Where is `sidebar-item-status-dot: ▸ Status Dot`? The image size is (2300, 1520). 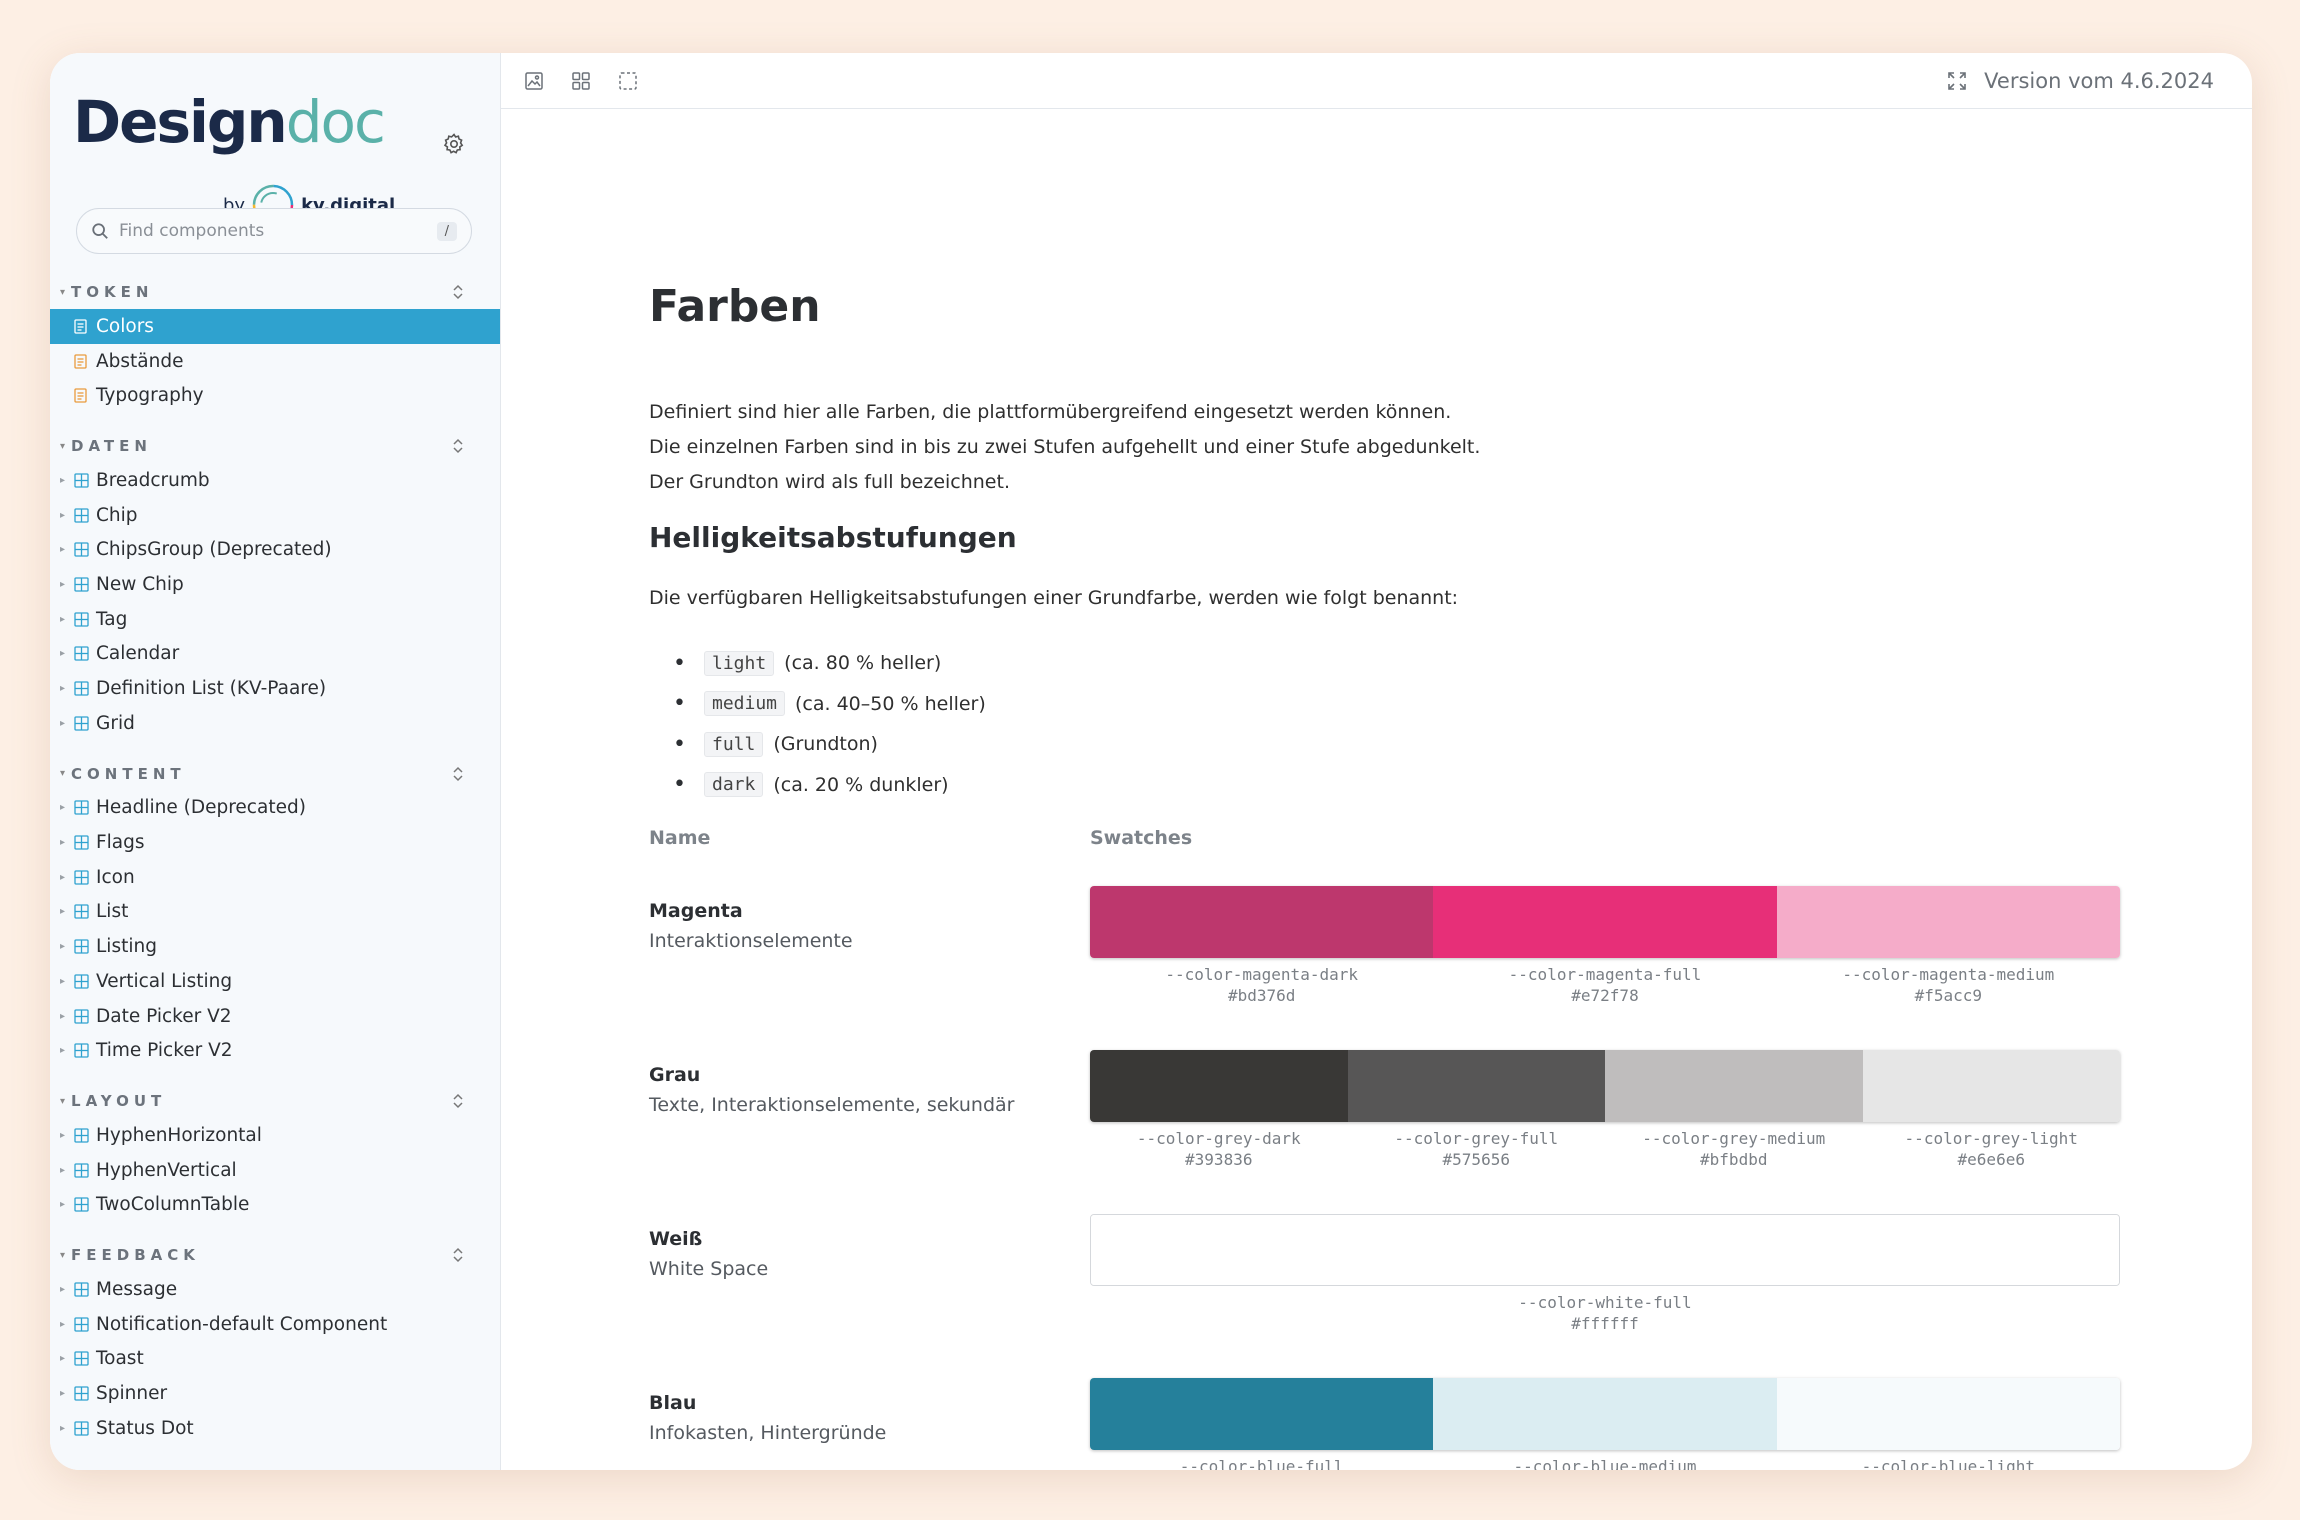
sidebar-item-status-dot: ▸ Status Dot is located at coordinates (275, 1428).